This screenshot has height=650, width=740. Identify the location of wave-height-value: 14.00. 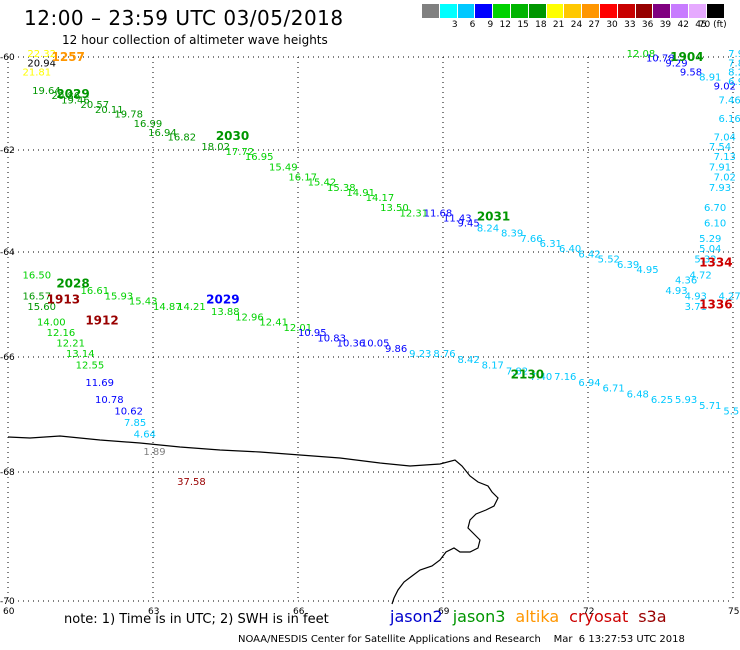
(51, 323).